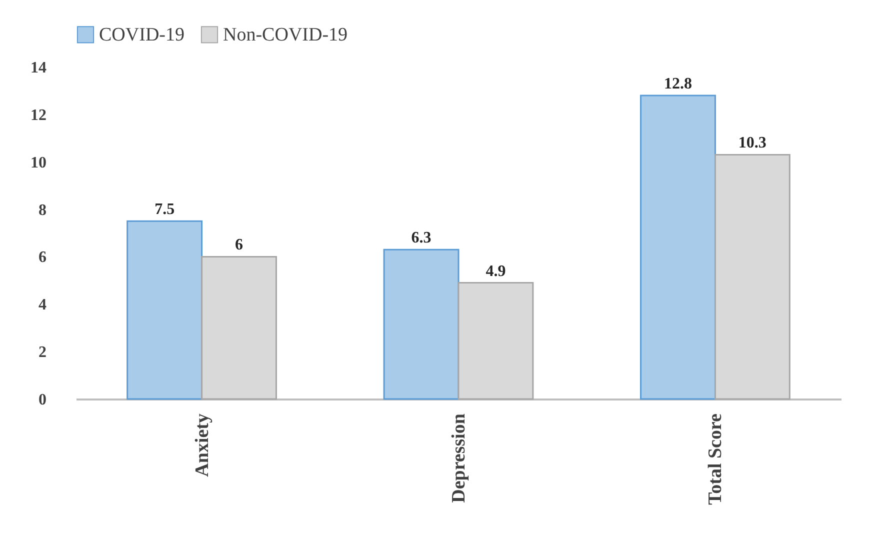  Describe the element at coordinates (752, 143) in the screenshot. I see `data-label: 10.3` at that location.